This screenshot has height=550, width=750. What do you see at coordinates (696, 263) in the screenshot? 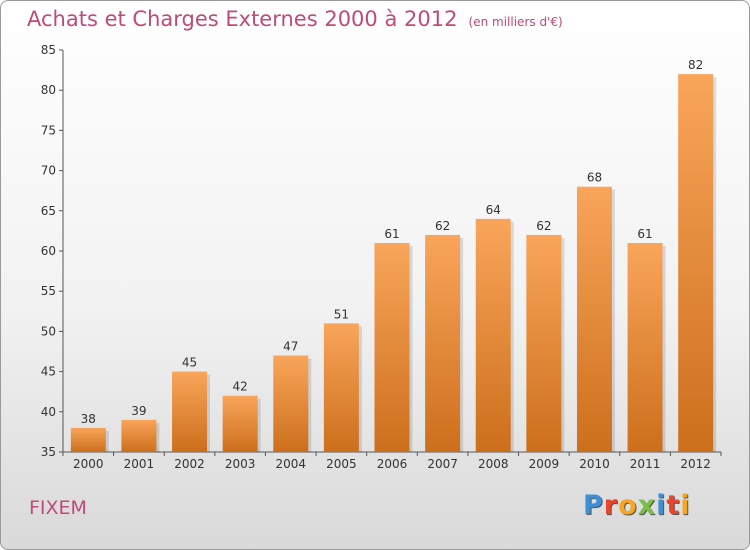
I see `bar-2012` at bounding box center [696, 263].